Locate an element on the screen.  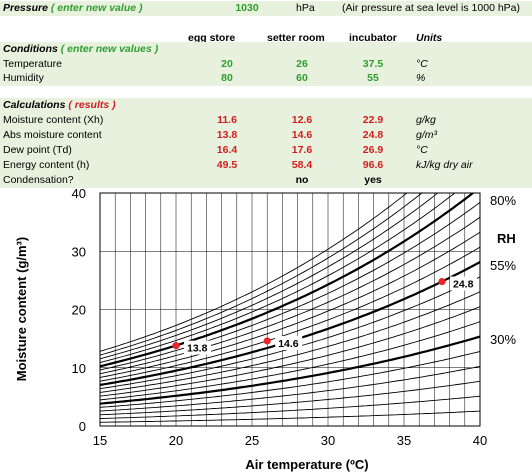
dew-point-label: Dew point (Td) is located at coordinates (37, 150).